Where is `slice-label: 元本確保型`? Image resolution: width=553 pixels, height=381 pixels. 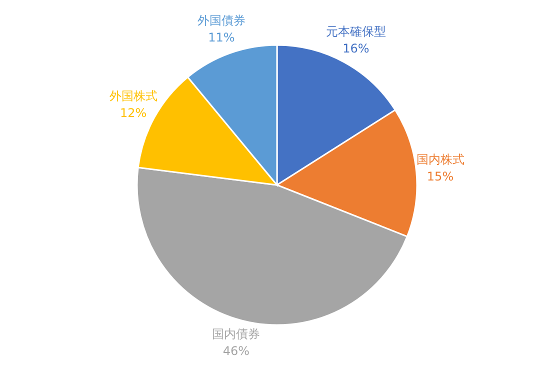
slice-label: 元本確保型 is located at coordinates (356, 31).